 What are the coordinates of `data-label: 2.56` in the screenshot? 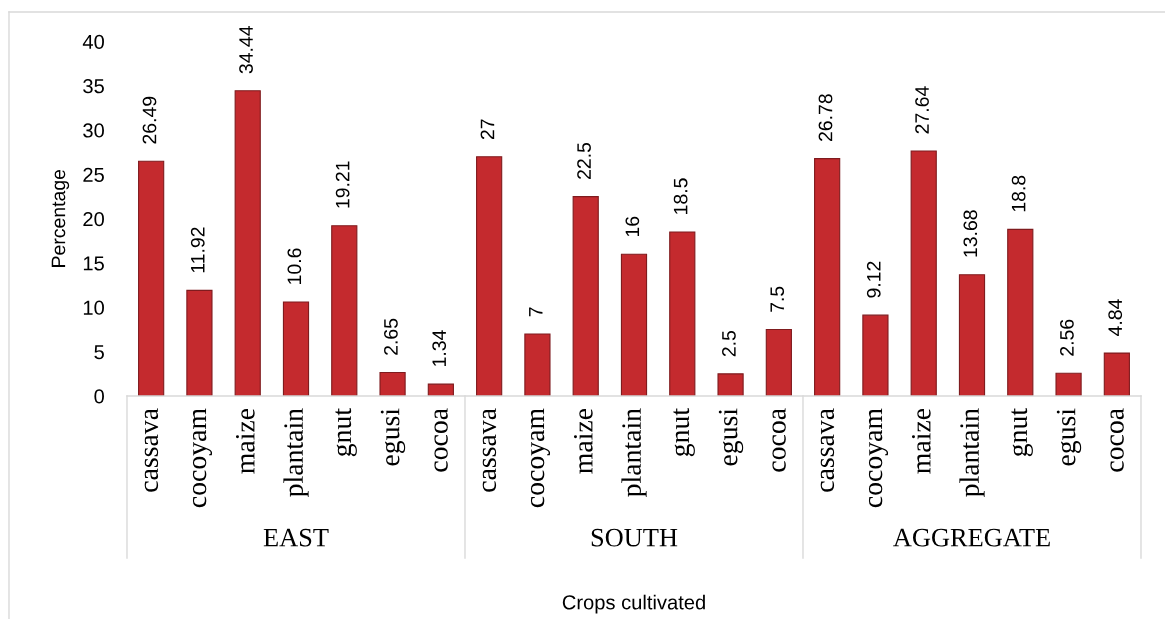 It's located at (1067, 337).